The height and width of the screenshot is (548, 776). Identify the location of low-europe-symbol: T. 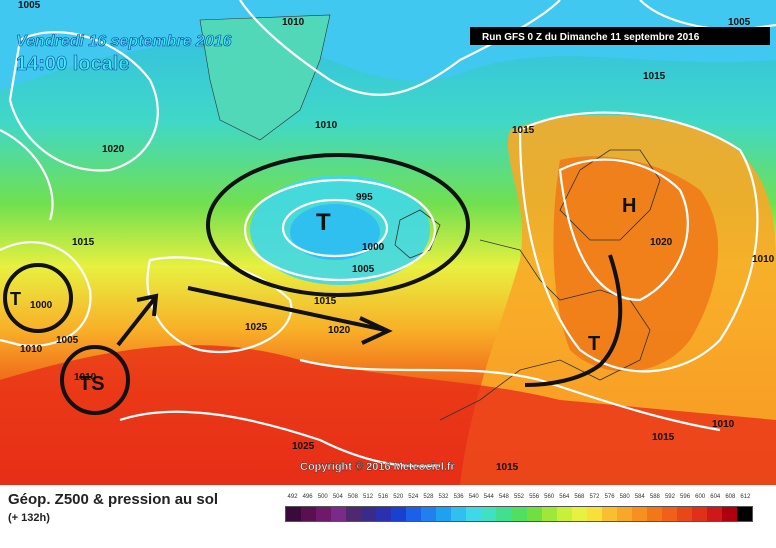
(594, 344).